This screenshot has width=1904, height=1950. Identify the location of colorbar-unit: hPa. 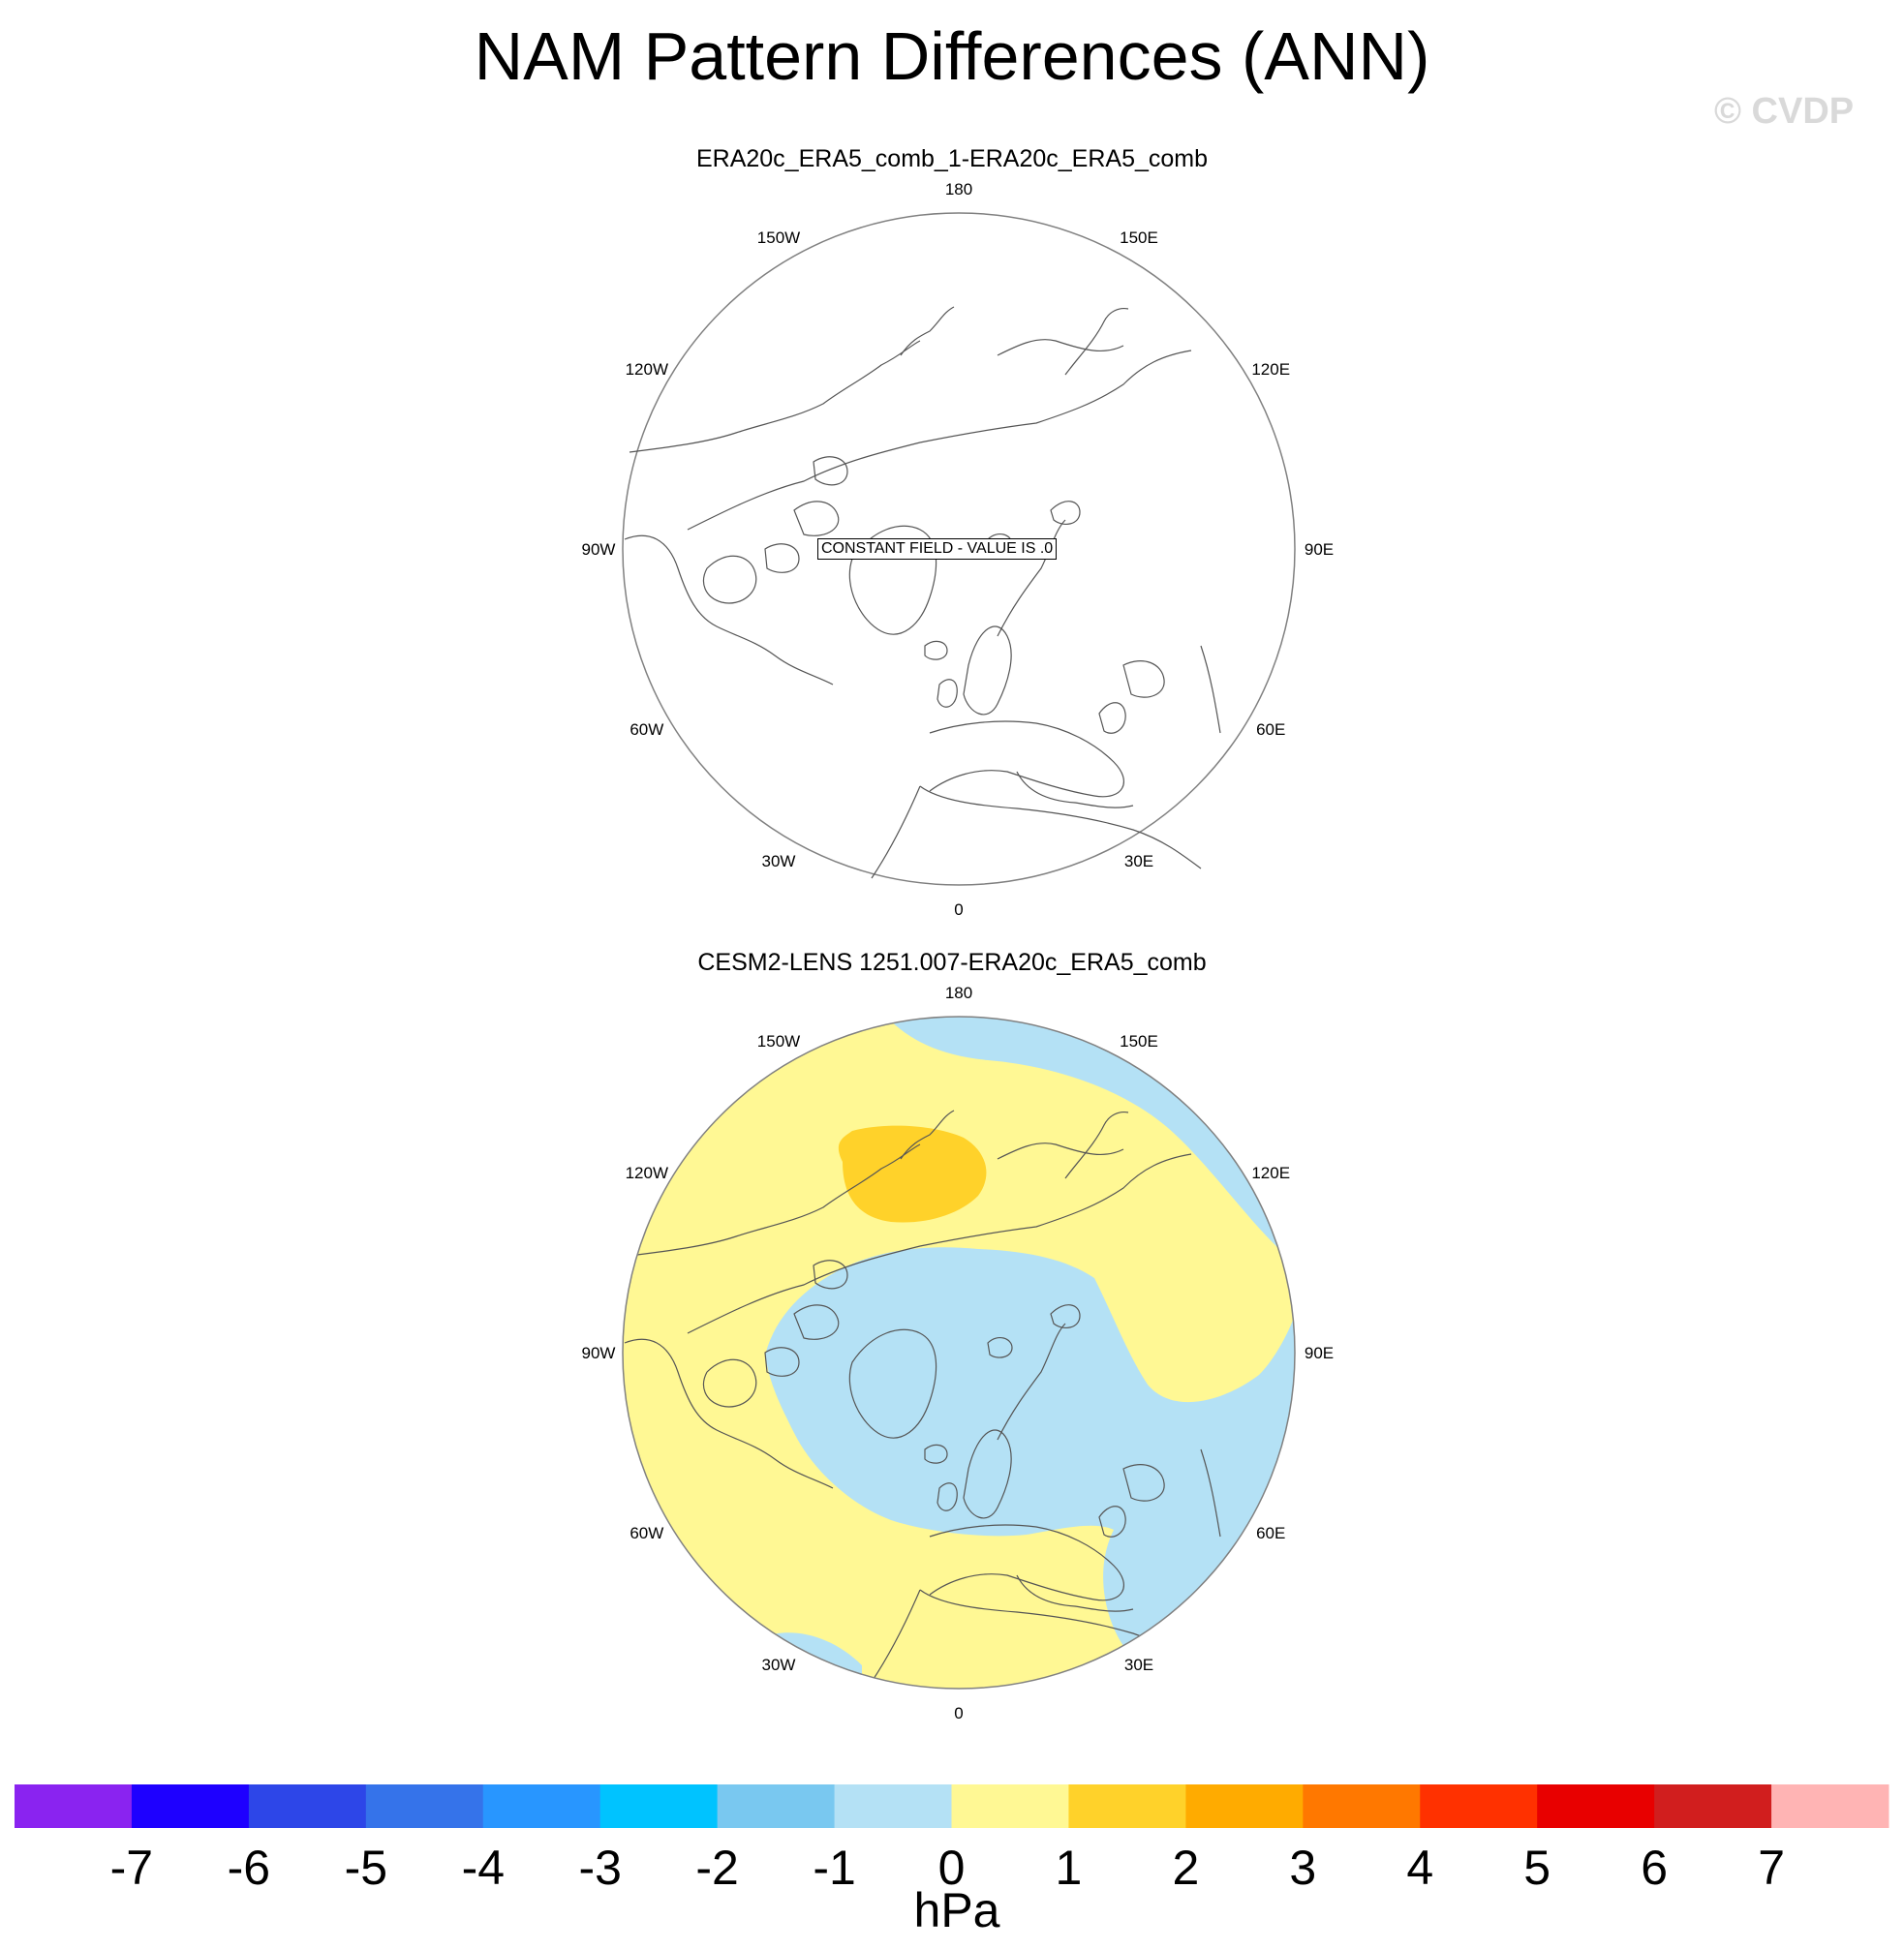
(957, 1910).